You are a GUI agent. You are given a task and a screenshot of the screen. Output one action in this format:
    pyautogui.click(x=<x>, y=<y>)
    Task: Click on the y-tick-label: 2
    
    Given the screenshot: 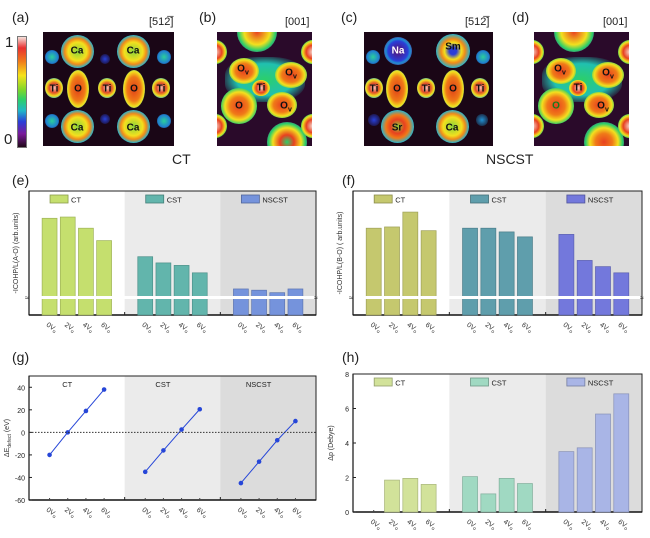 What is the action you would take?
    pyautogui.click(x=347, y=479)
    